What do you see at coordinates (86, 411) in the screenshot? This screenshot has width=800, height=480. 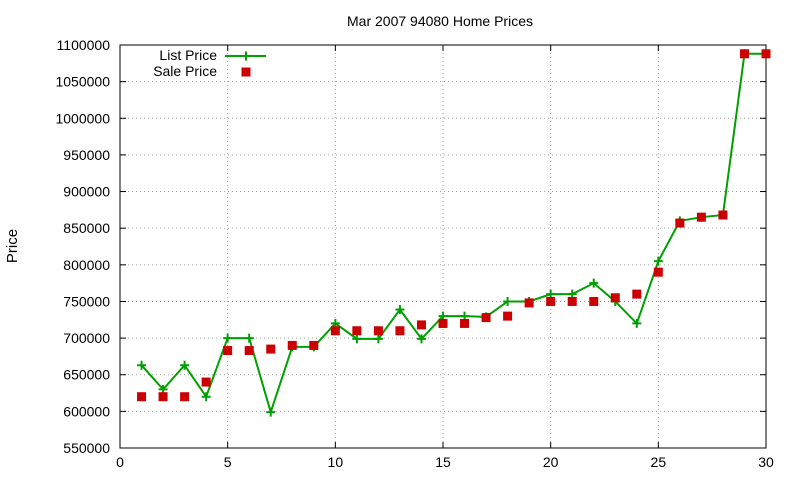 I see `y-tick-label: 600000` at bounding box center [86, 411].